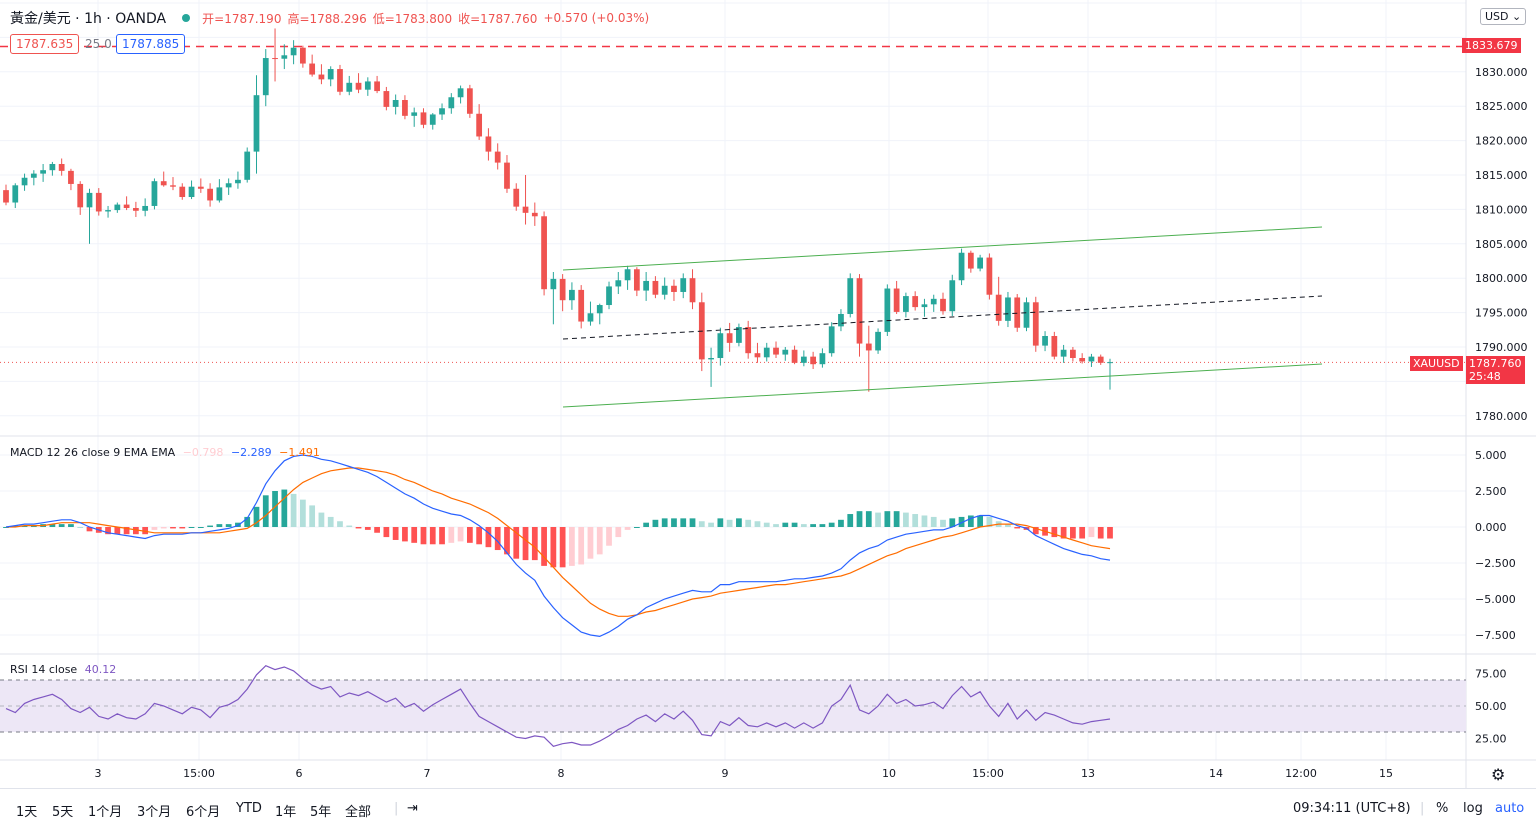 Image resolution: width=1536 pixels, height=830 pixels. I want to click on range-1d: 1天, so click(27, 812).